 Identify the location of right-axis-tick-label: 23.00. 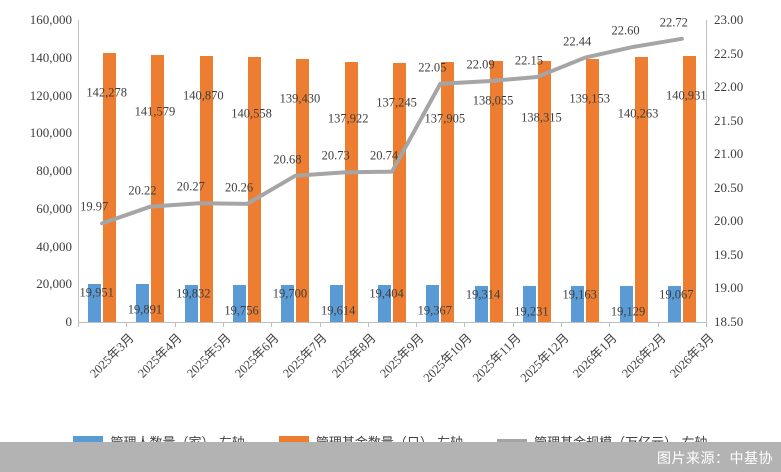
(729, 19).